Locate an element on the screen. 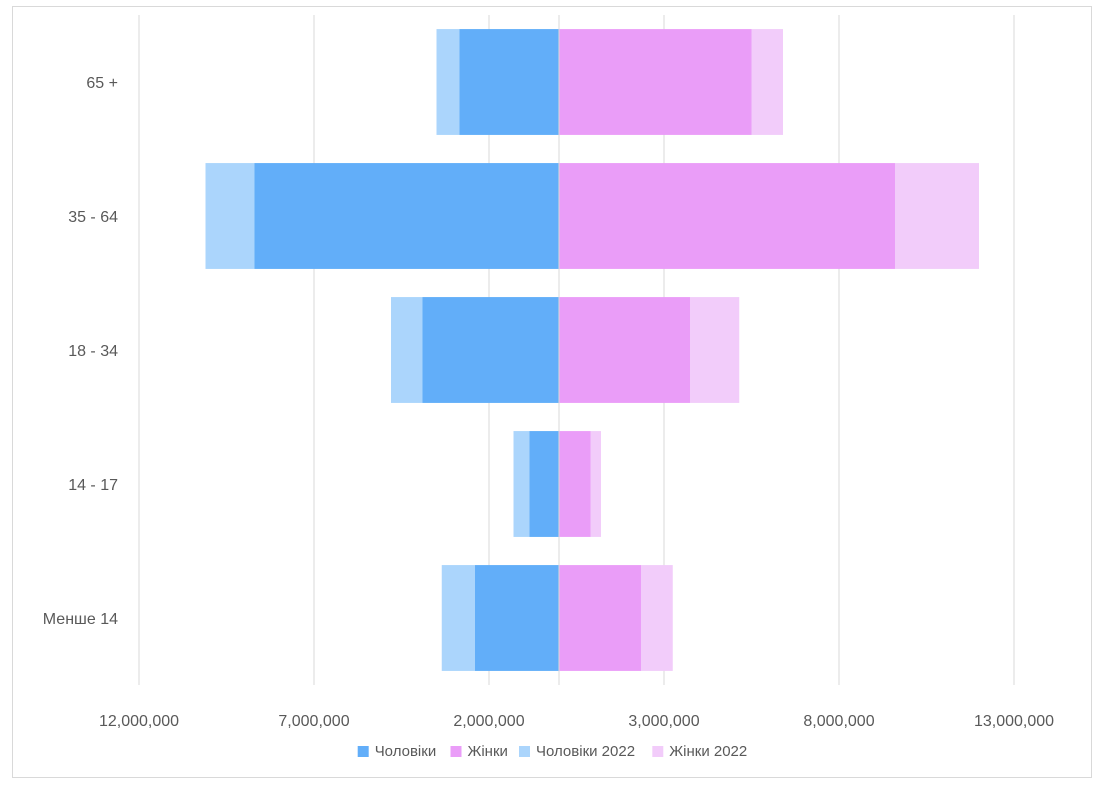 This screenshot has height=786, width=1104. y-tick-label-5: Менше 14 is located at coordinates (80, 619).